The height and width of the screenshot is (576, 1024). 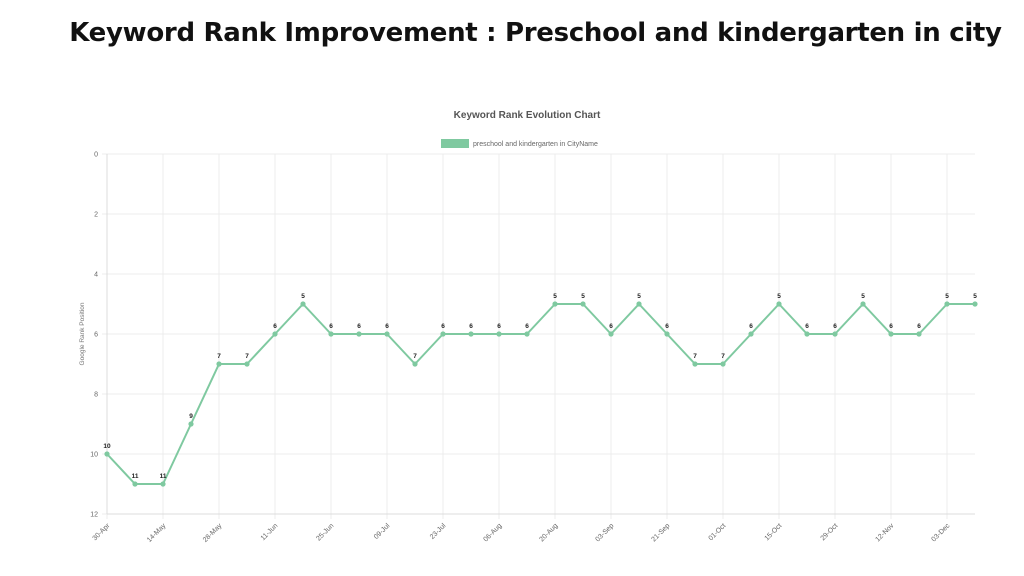 What do you see at coordinates (96, 335) in the screenshot?
I see `y-tick-label: 6` at bounding box center [96, 335].